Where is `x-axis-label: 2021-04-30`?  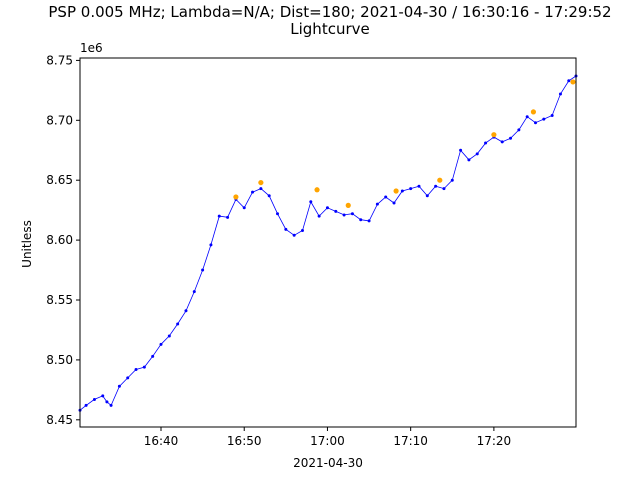 x-axis-label: 2021-04-30 is located at coordinates (328, 463).